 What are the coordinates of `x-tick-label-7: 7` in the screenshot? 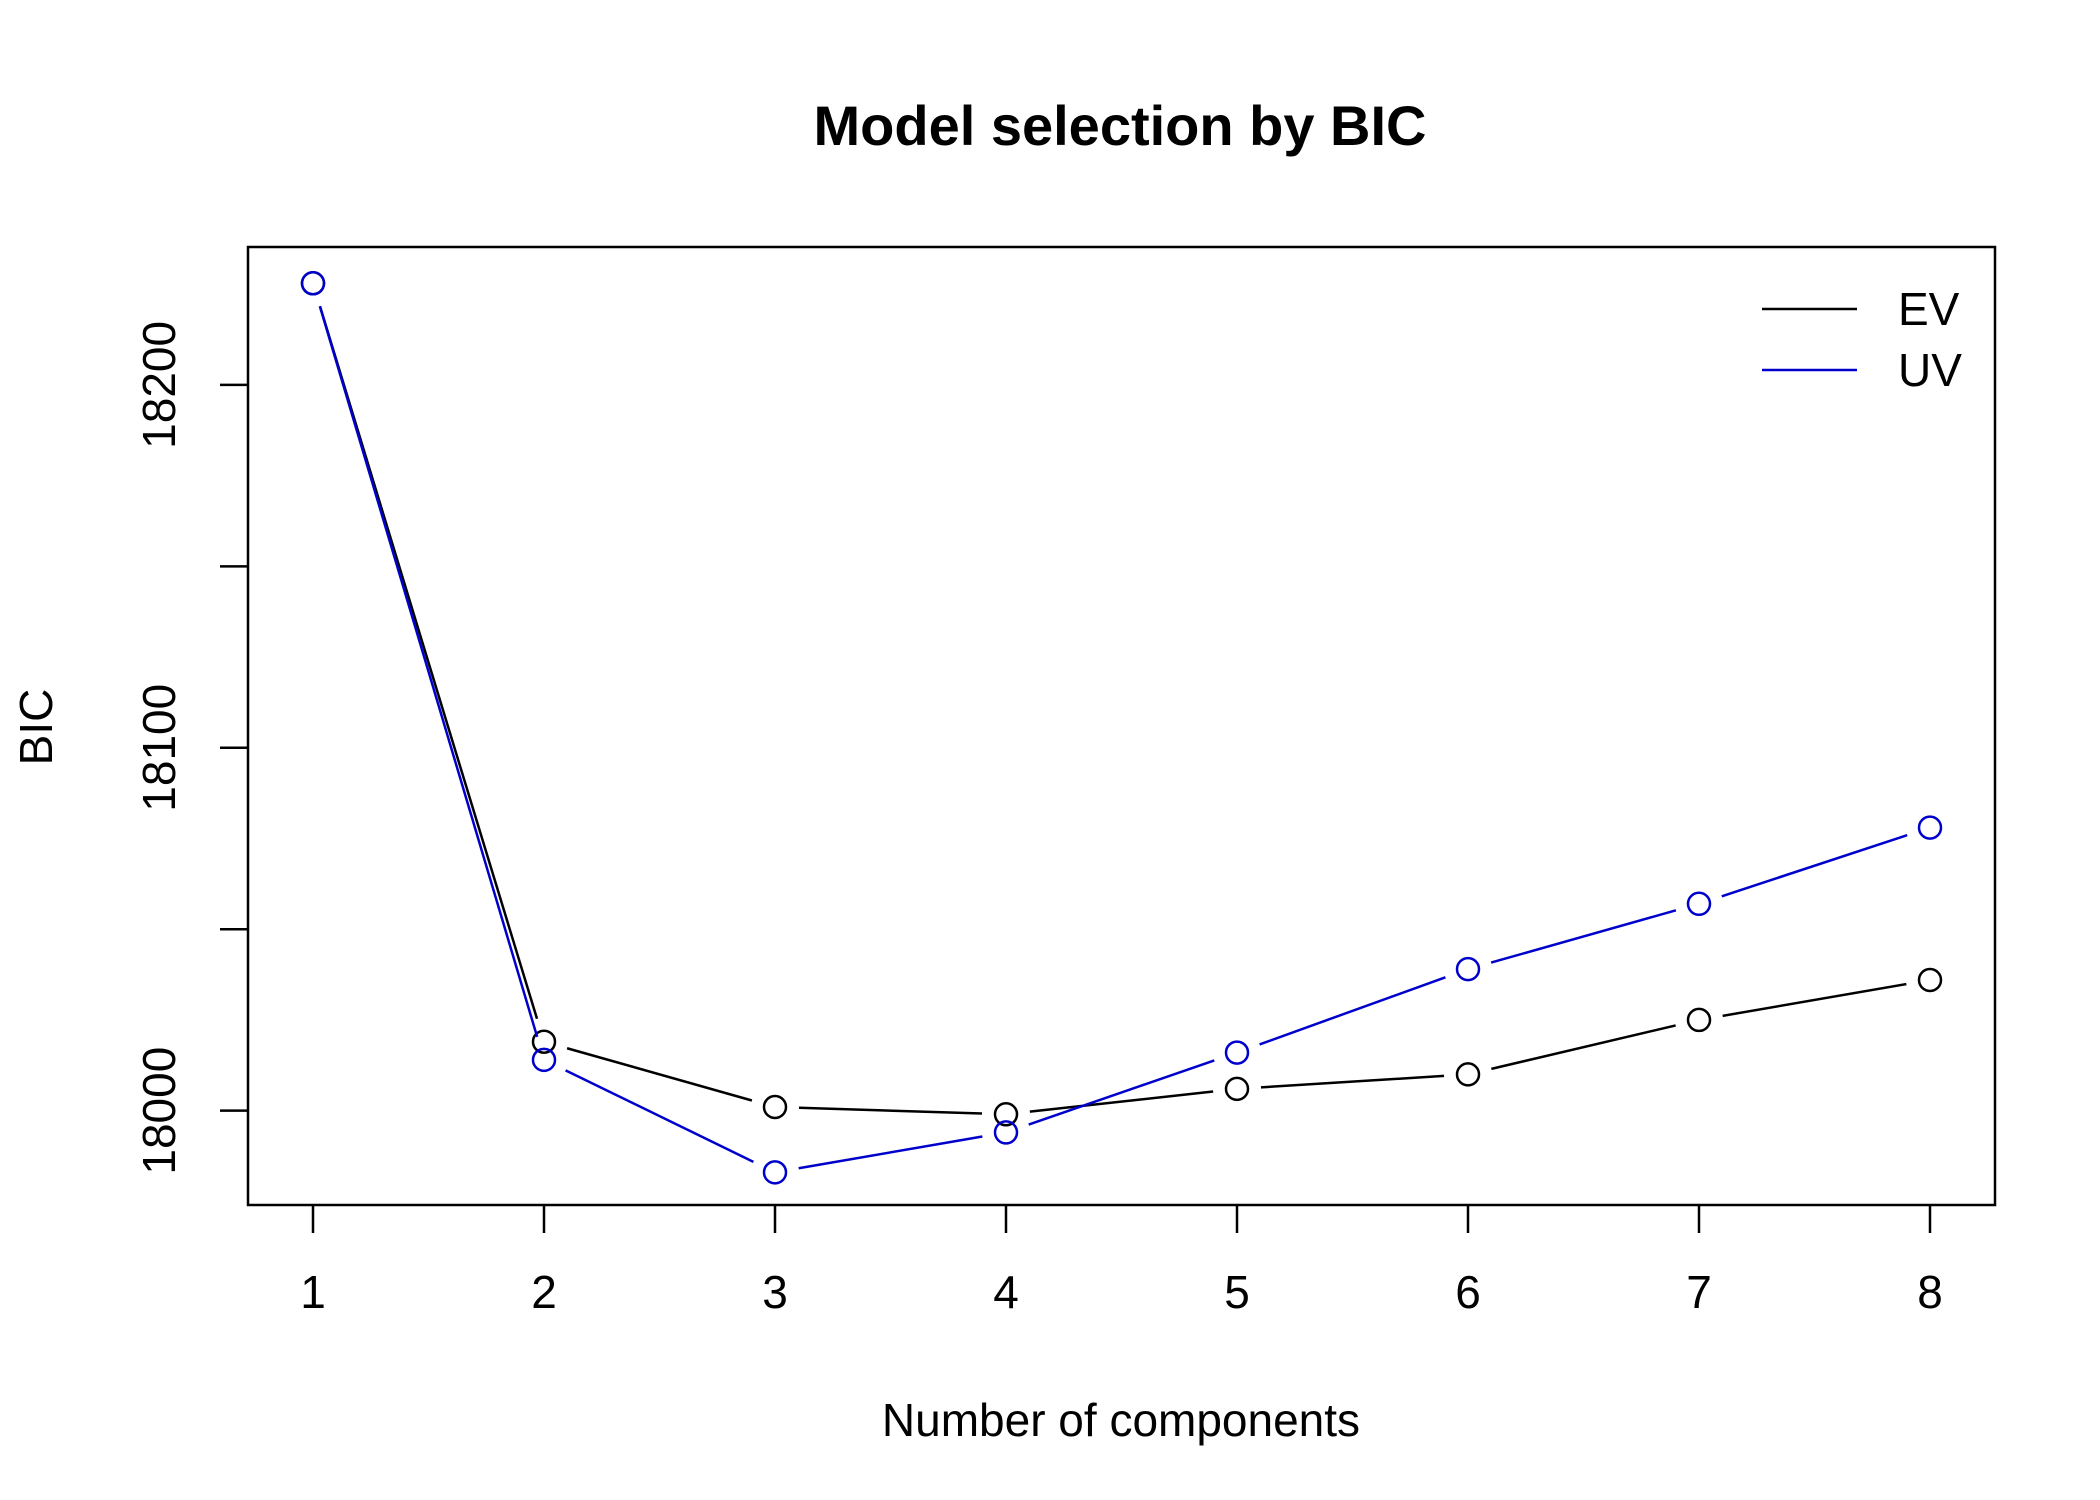 It's located at (1699, 1292).